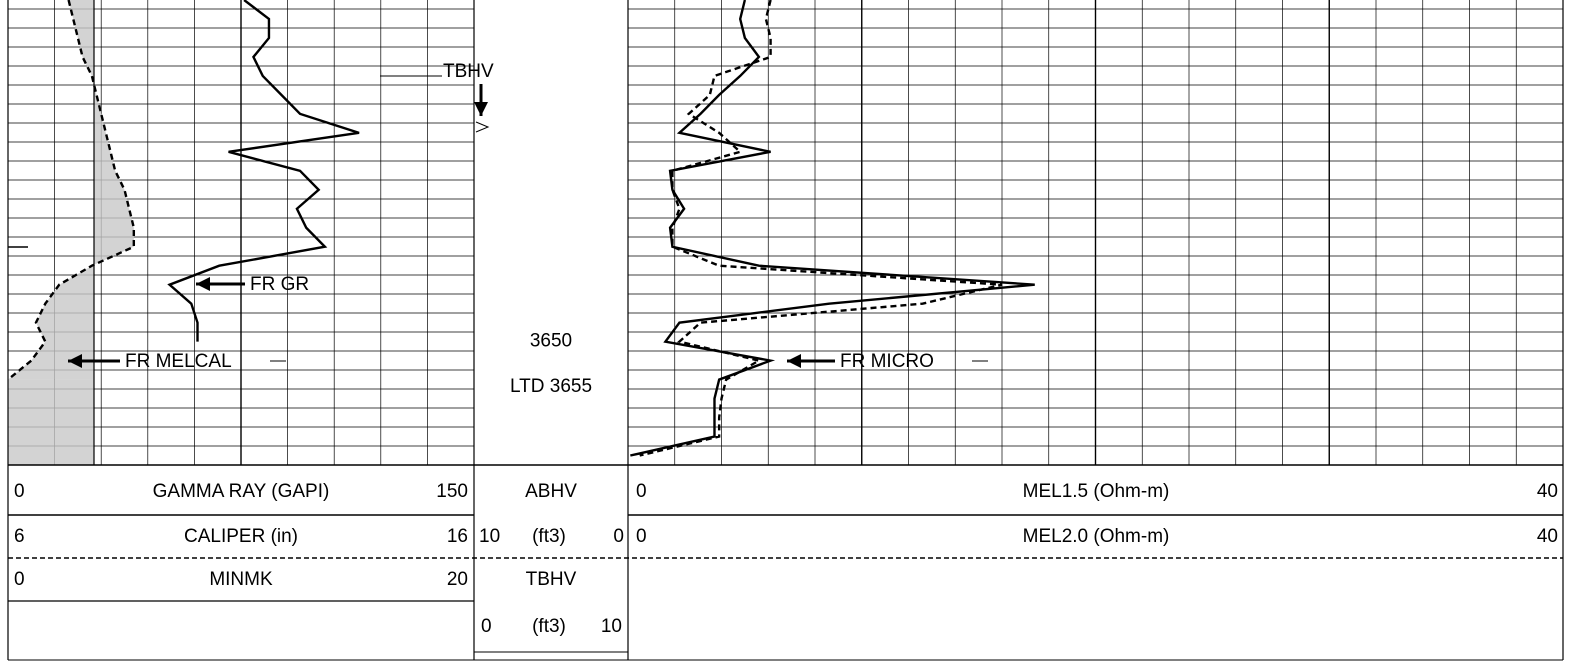  What do you see at coordinates (1096, 491) in the screenshot?
I see `curve-name: MEL1.5 (Ohm-m)` at bounding box center [1096, 491].